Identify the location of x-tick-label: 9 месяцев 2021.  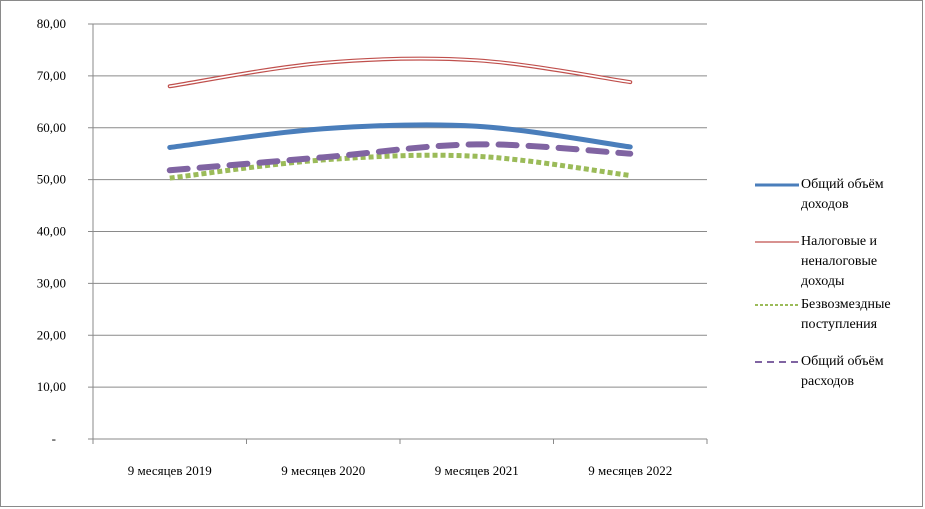
(477, 470).